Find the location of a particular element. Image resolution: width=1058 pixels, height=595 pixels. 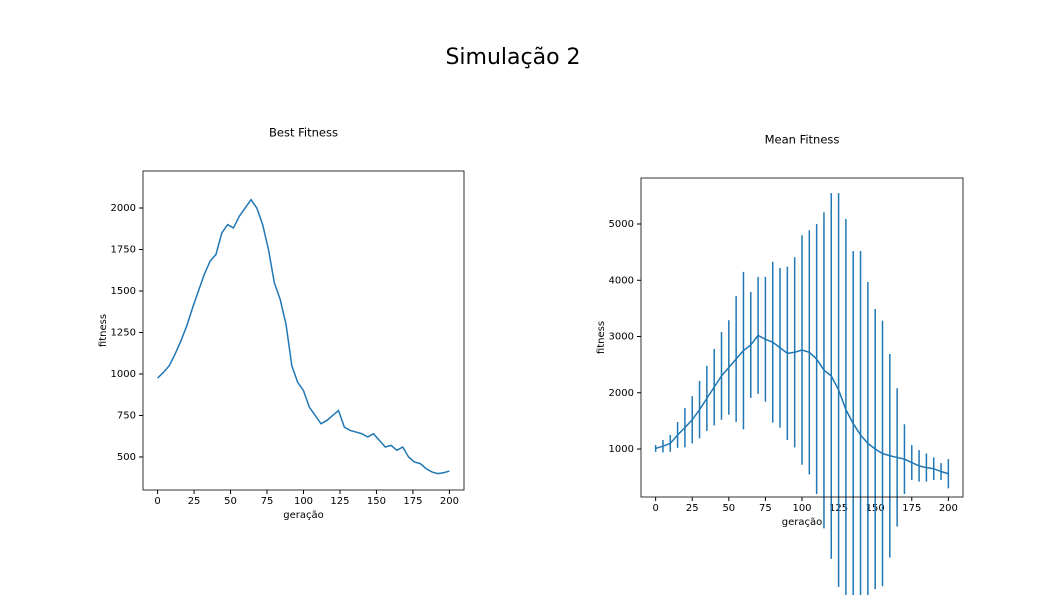

y-tick-label: 1750 is located at coordinates (123, 250).